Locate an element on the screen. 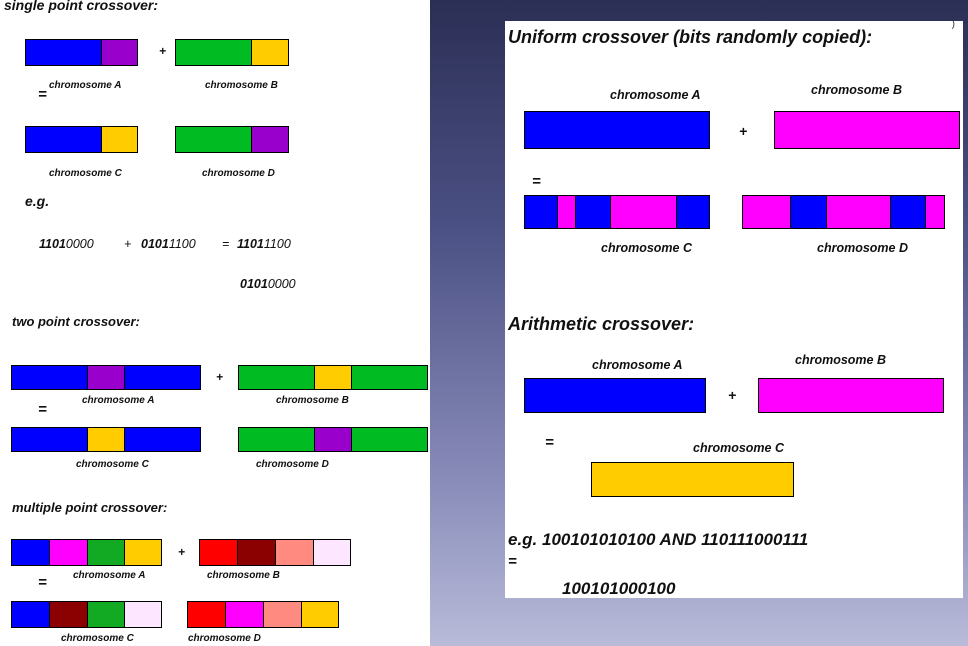  binary-plus: + is located at coordinates (128, 244).